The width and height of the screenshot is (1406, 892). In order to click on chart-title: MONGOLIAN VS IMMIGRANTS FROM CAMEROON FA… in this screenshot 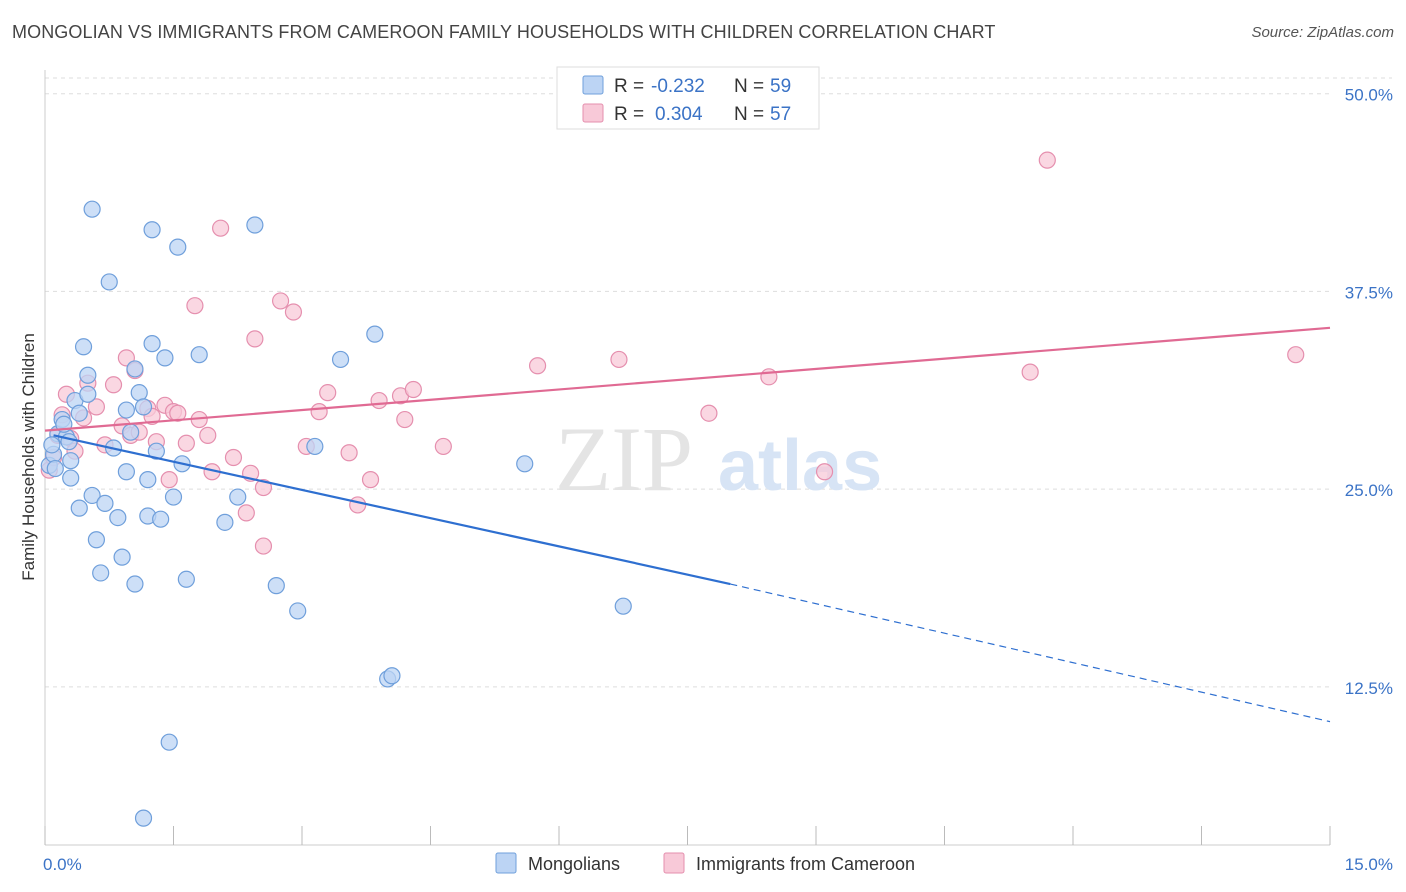, I will do `click(504, 32)`.